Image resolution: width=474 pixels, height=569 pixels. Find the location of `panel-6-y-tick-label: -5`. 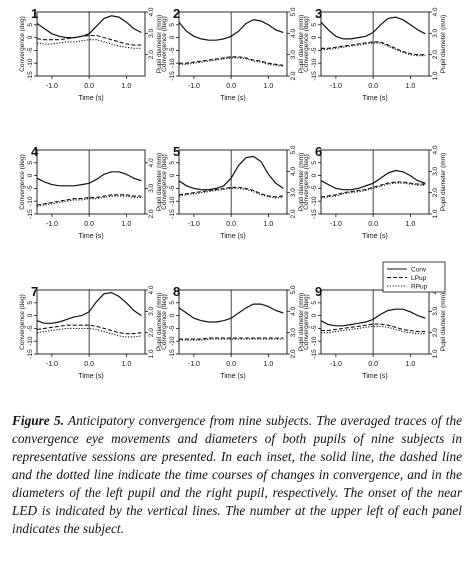

panel-6-y-tick-label: -5 is located at coordinates (314, 188).